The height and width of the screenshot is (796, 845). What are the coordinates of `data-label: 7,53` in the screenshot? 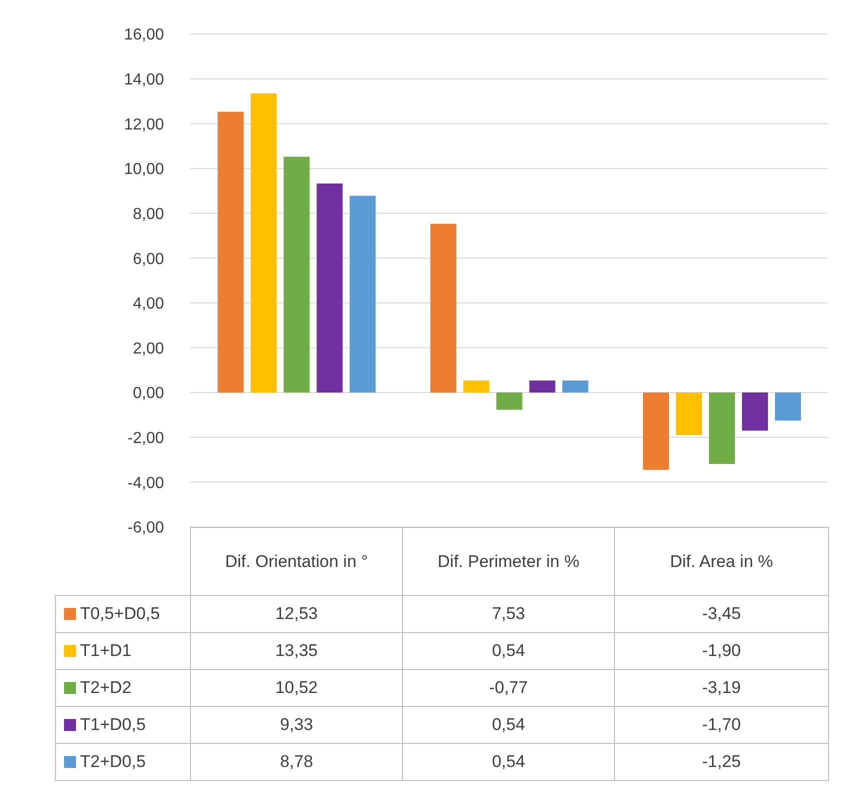 It's located at (508, 614).